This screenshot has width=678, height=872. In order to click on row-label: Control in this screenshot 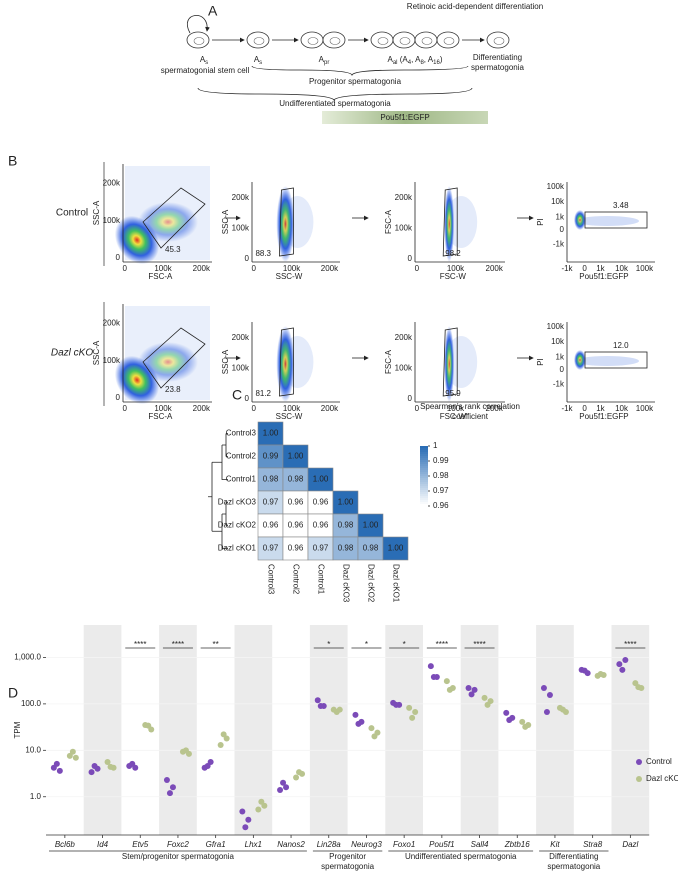, I will do `click(72, 213)`.